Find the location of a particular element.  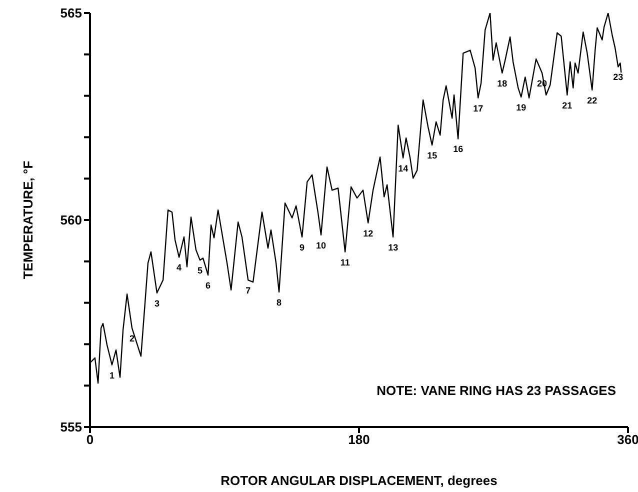

annotation: 10 is located at coordinates (321, 245).